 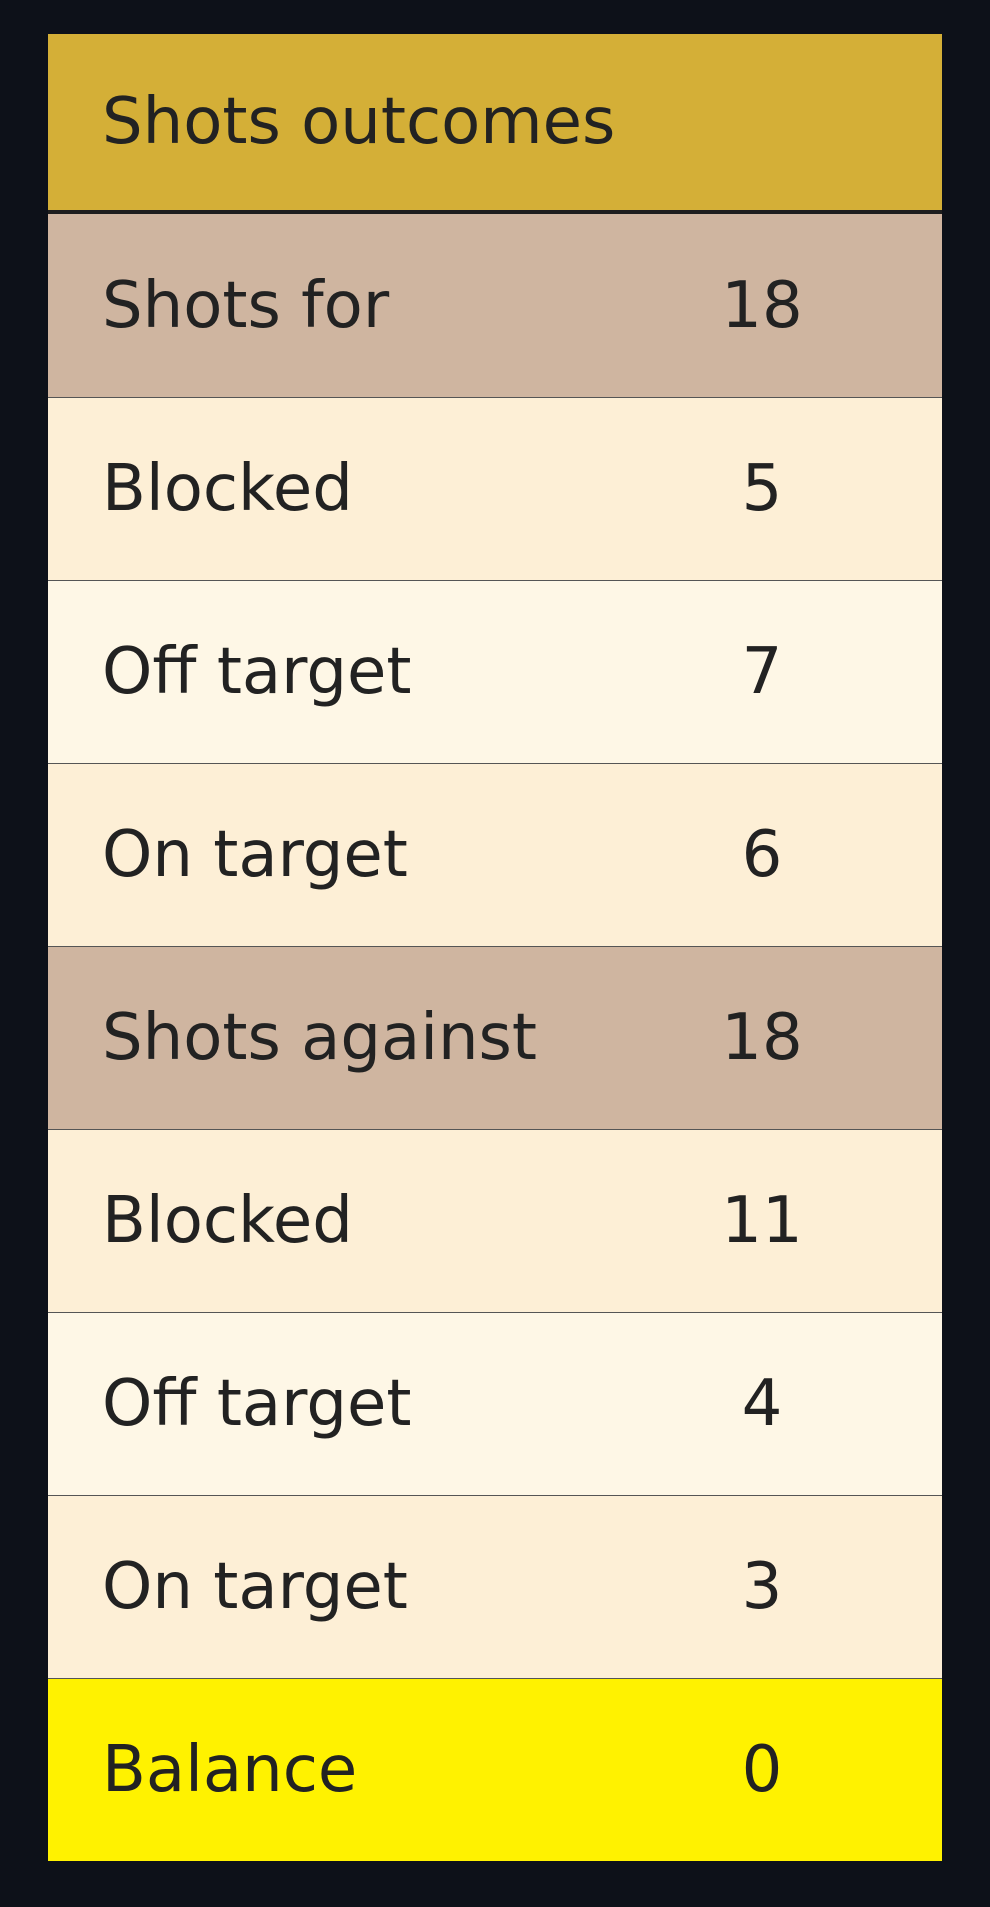 I want to click on section-row: Shots against 18, so click(x=495, y=1037).